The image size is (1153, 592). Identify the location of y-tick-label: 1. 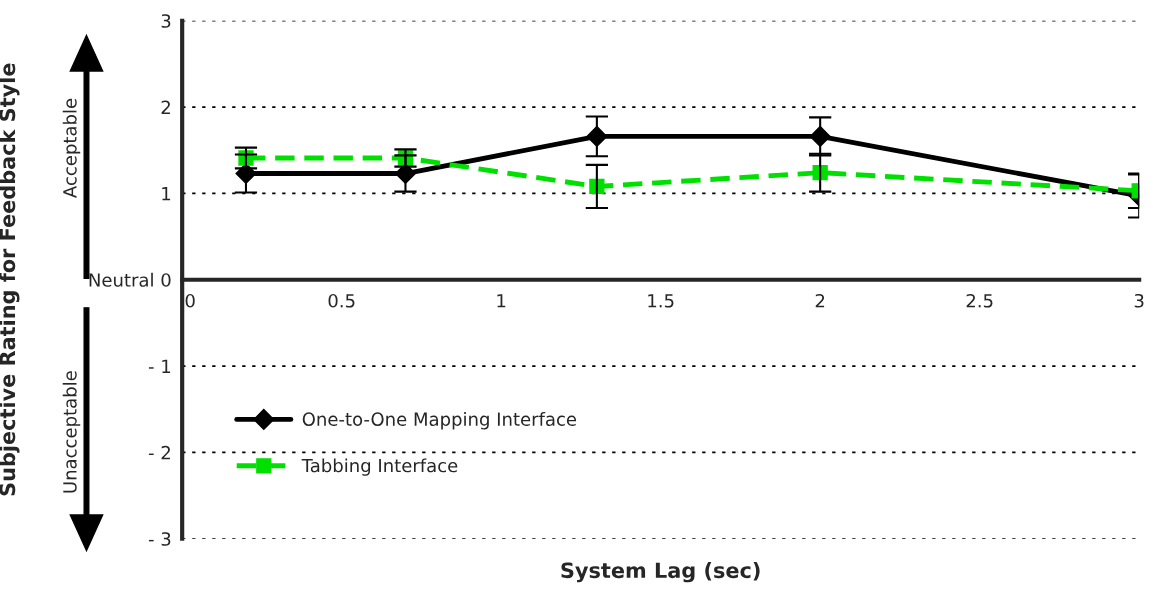
(166, 194).